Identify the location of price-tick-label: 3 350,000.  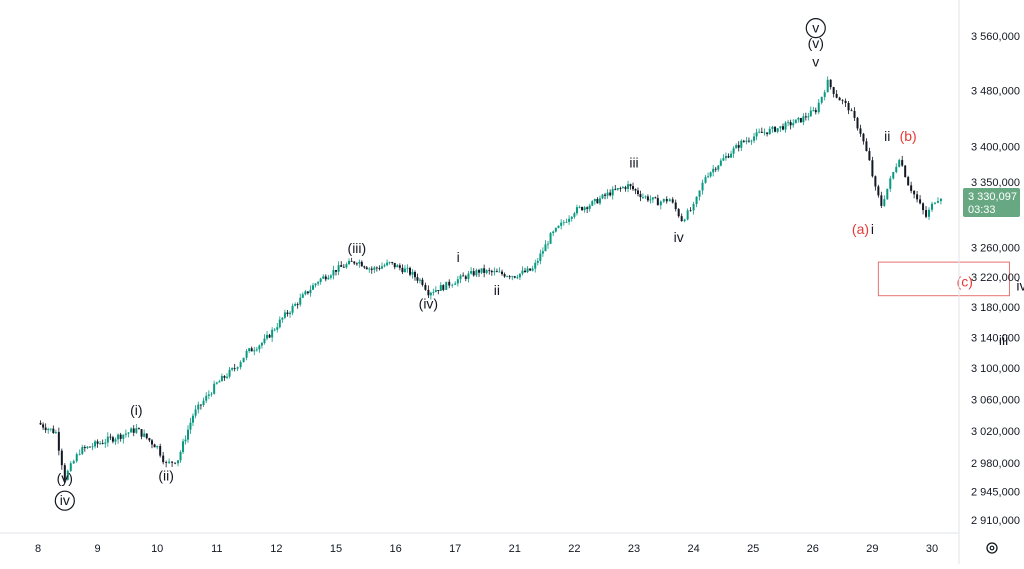
(995, 183).